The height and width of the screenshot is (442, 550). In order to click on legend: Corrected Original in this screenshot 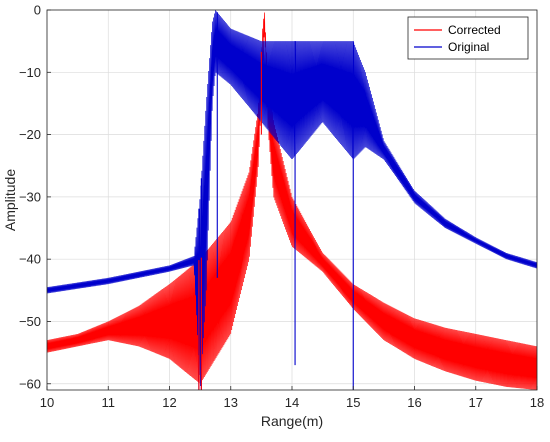, I will do `click(468, 38)`.